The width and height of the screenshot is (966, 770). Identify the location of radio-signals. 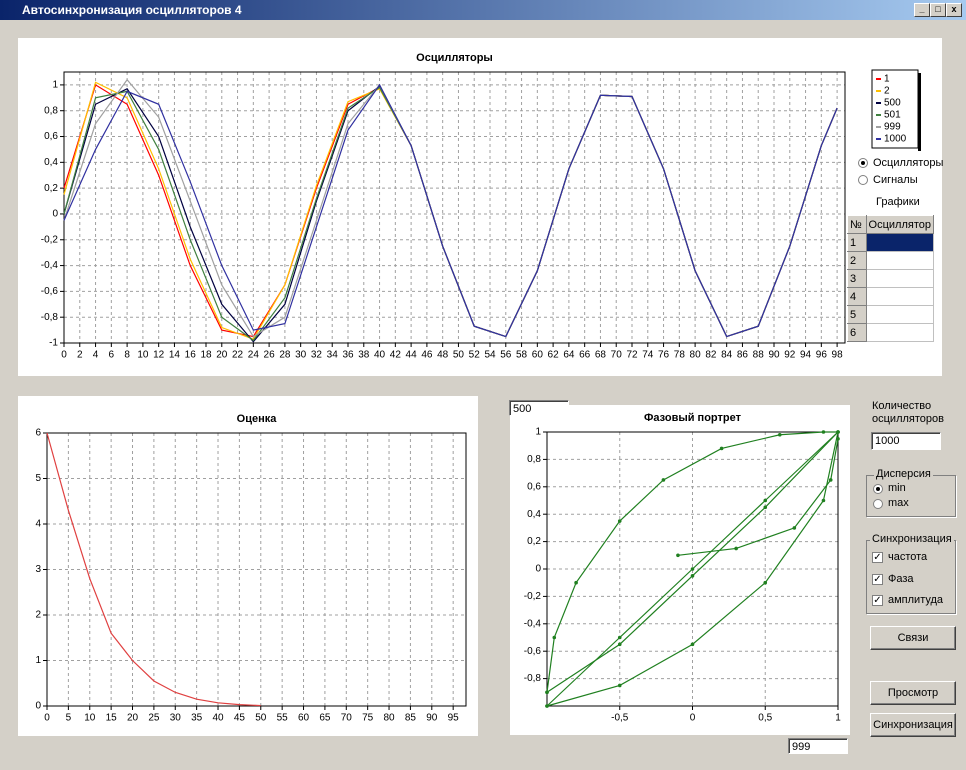
(863, 180).